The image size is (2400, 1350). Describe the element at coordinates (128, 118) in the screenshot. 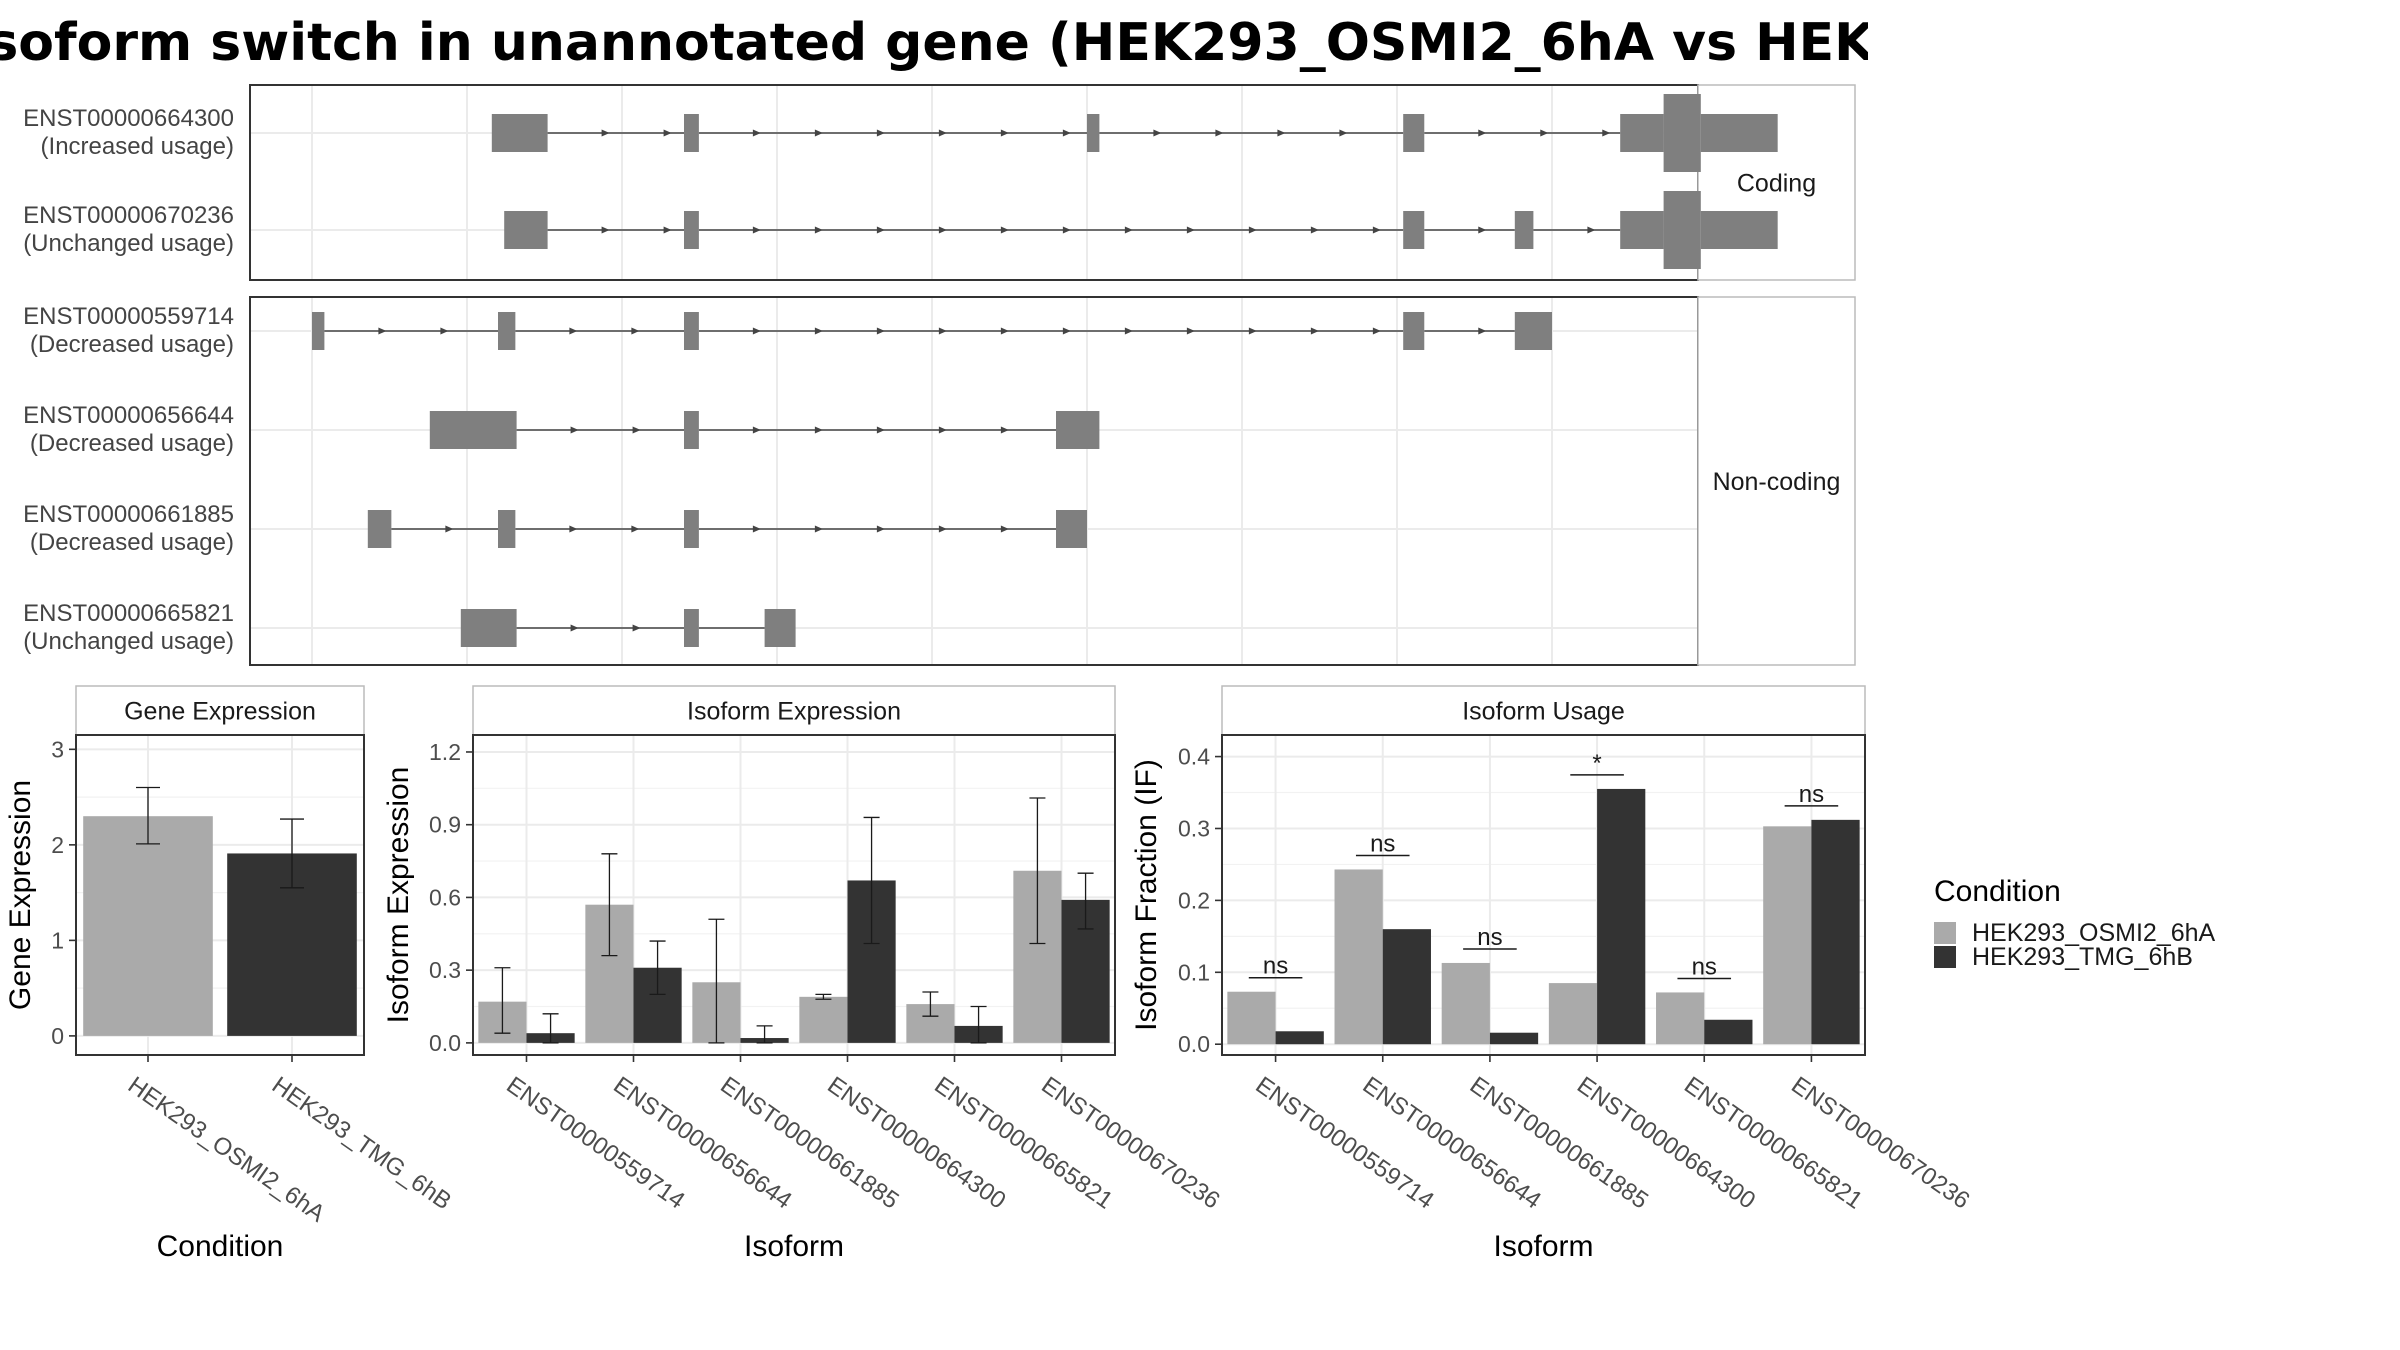

I see `transcript-id-label: ENST00000664300` at that location.